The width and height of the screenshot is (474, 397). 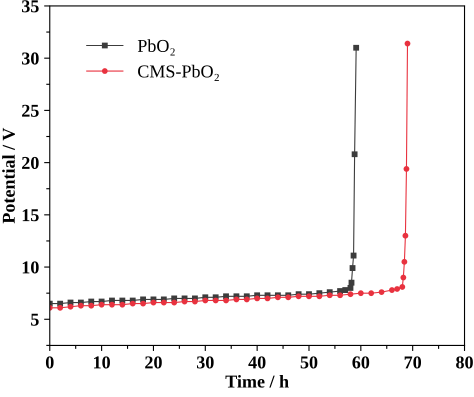 I want to click on y-tick-label: 10, so click(x=30, y=267).